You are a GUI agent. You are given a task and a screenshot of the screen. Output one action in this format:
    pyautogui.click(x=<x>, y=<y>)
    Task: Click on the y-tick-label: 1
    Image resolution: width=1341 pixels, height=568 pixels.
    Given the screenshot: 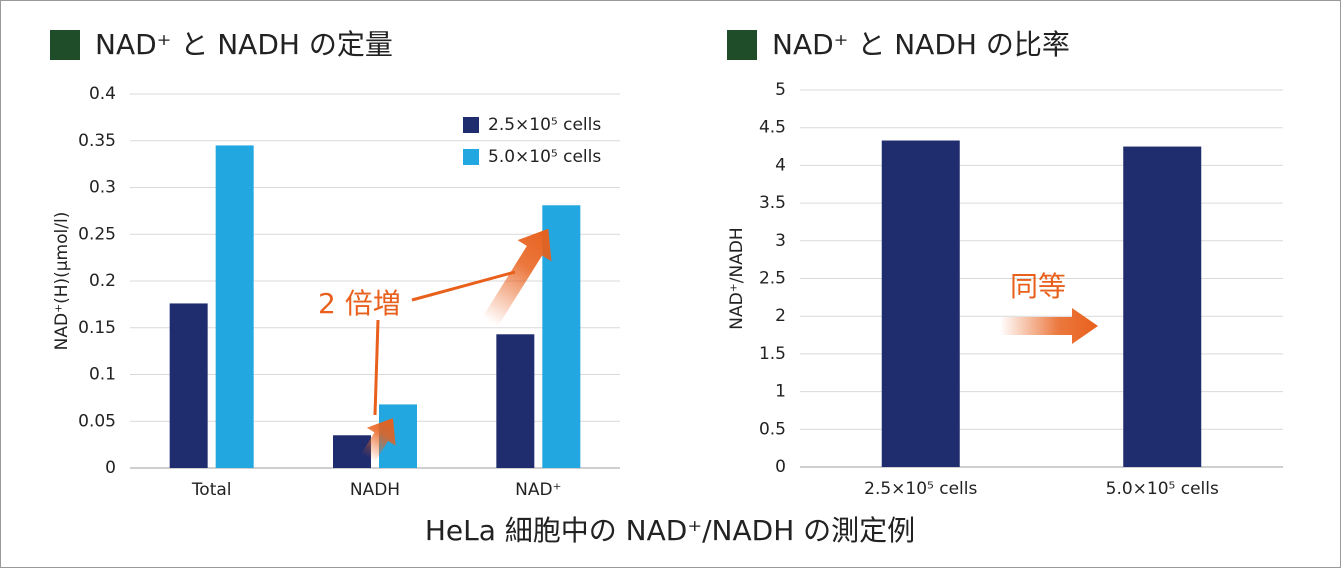 What is the action you would take?
    pyautogui.click(x=780, y=392)
    